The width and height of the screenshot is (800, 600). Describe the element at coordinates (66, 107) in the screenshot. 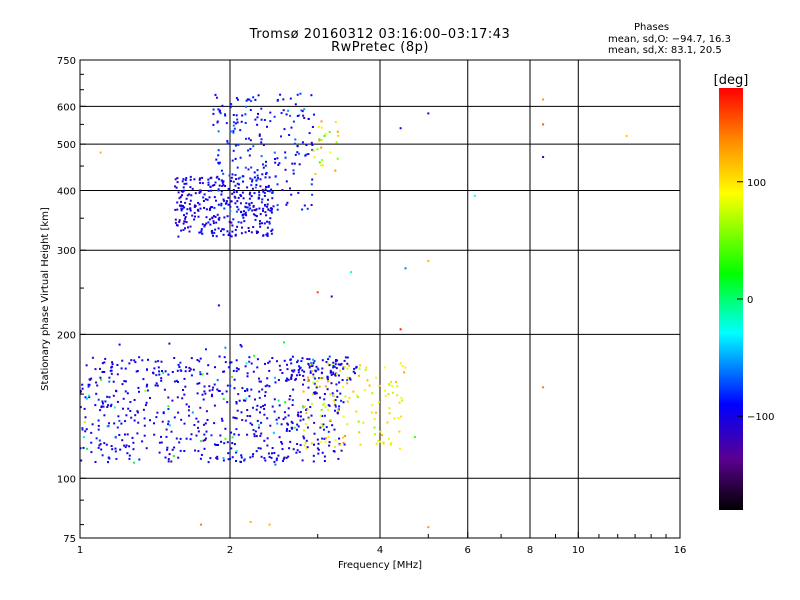

I see `y-tick-label: 600` at that location.